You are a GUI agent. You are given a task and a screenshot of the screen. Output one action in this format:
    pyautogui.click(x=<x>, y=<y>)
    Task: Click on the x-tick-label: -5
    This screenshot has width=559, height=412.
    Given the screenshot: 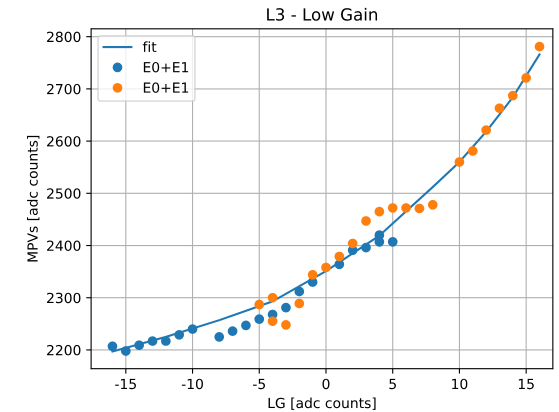 What is the action you would take?
    pyautogui.click(x=259, y=384)
    